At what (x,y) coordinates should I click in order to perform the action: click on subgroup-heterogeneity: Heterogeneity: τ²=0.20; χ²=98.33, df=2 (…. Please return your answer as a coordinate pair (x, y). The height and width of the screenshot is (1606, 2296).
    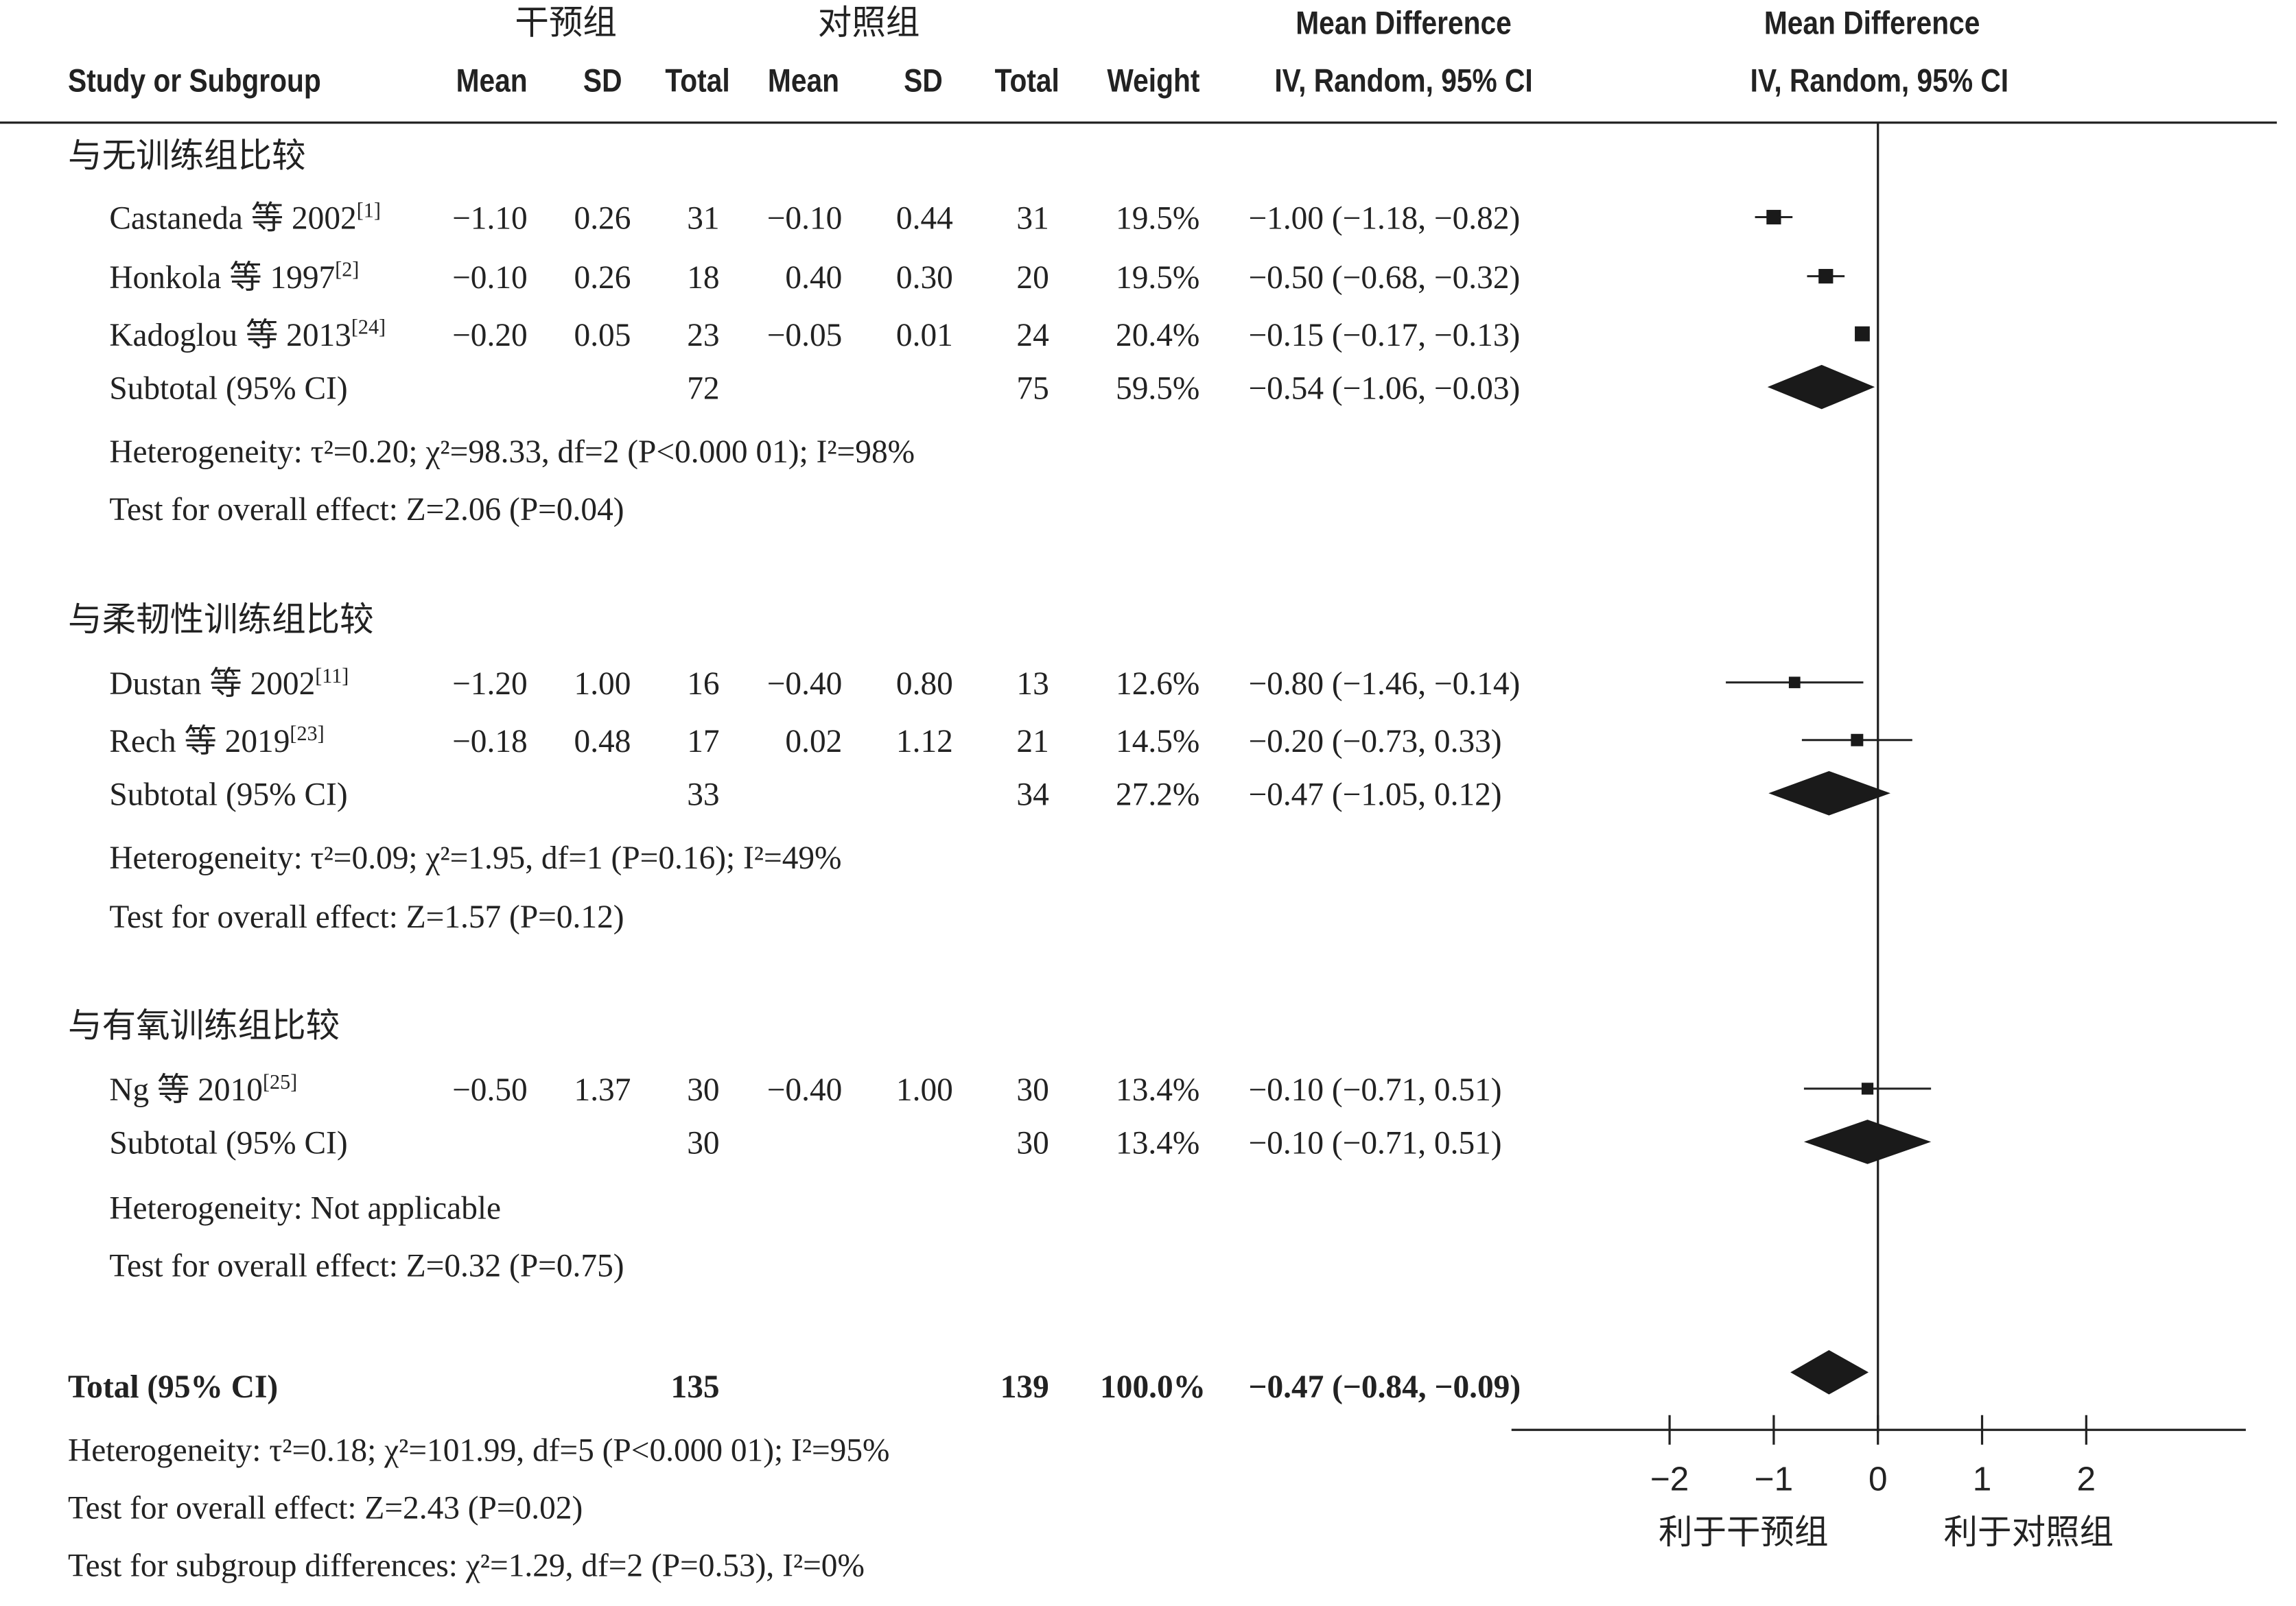
    Looking at the image, I should click on (512, 452).